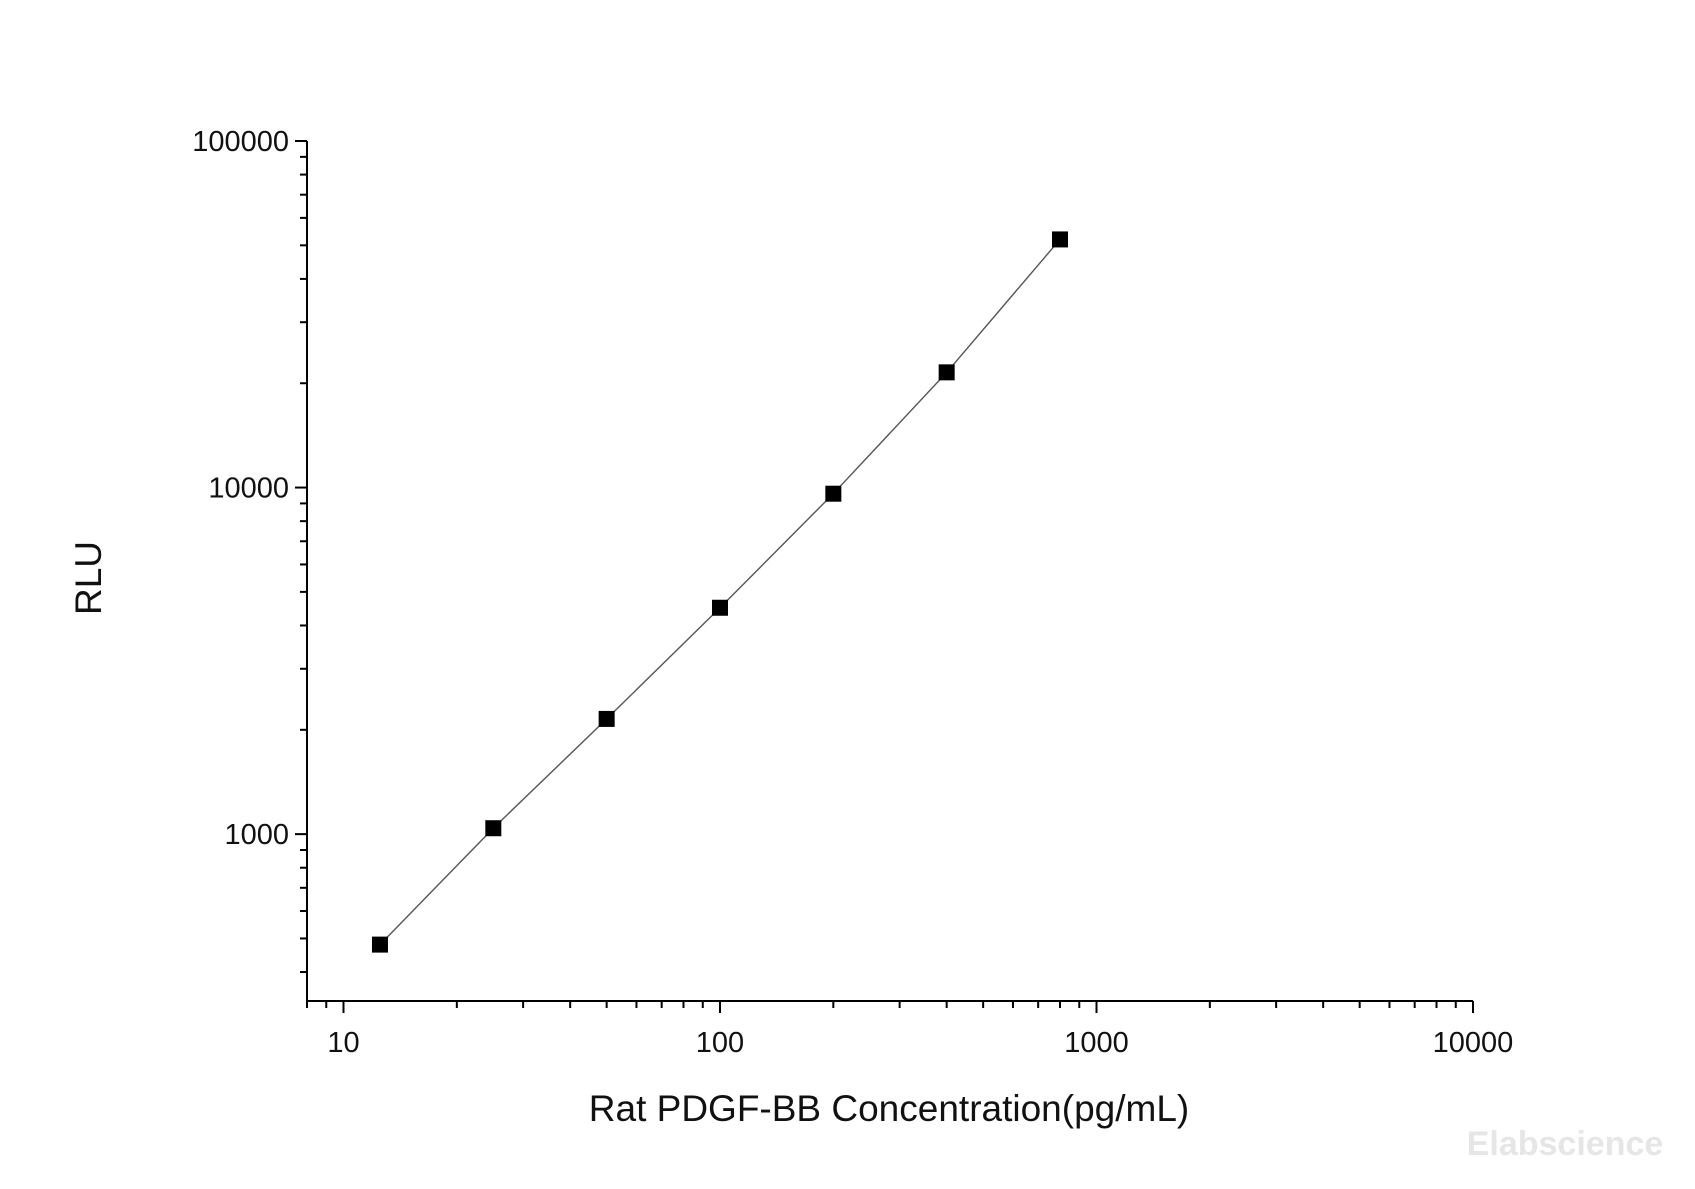  I want to click on x-axis-title: Rat PDGF-BB Concentration(pg/mL), so click(889, 1108).